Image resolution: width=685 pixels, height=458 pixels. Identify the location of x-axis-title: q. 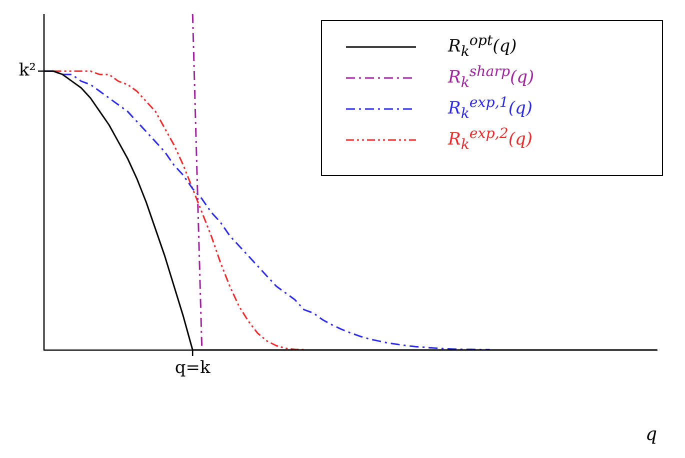
(651, 434).